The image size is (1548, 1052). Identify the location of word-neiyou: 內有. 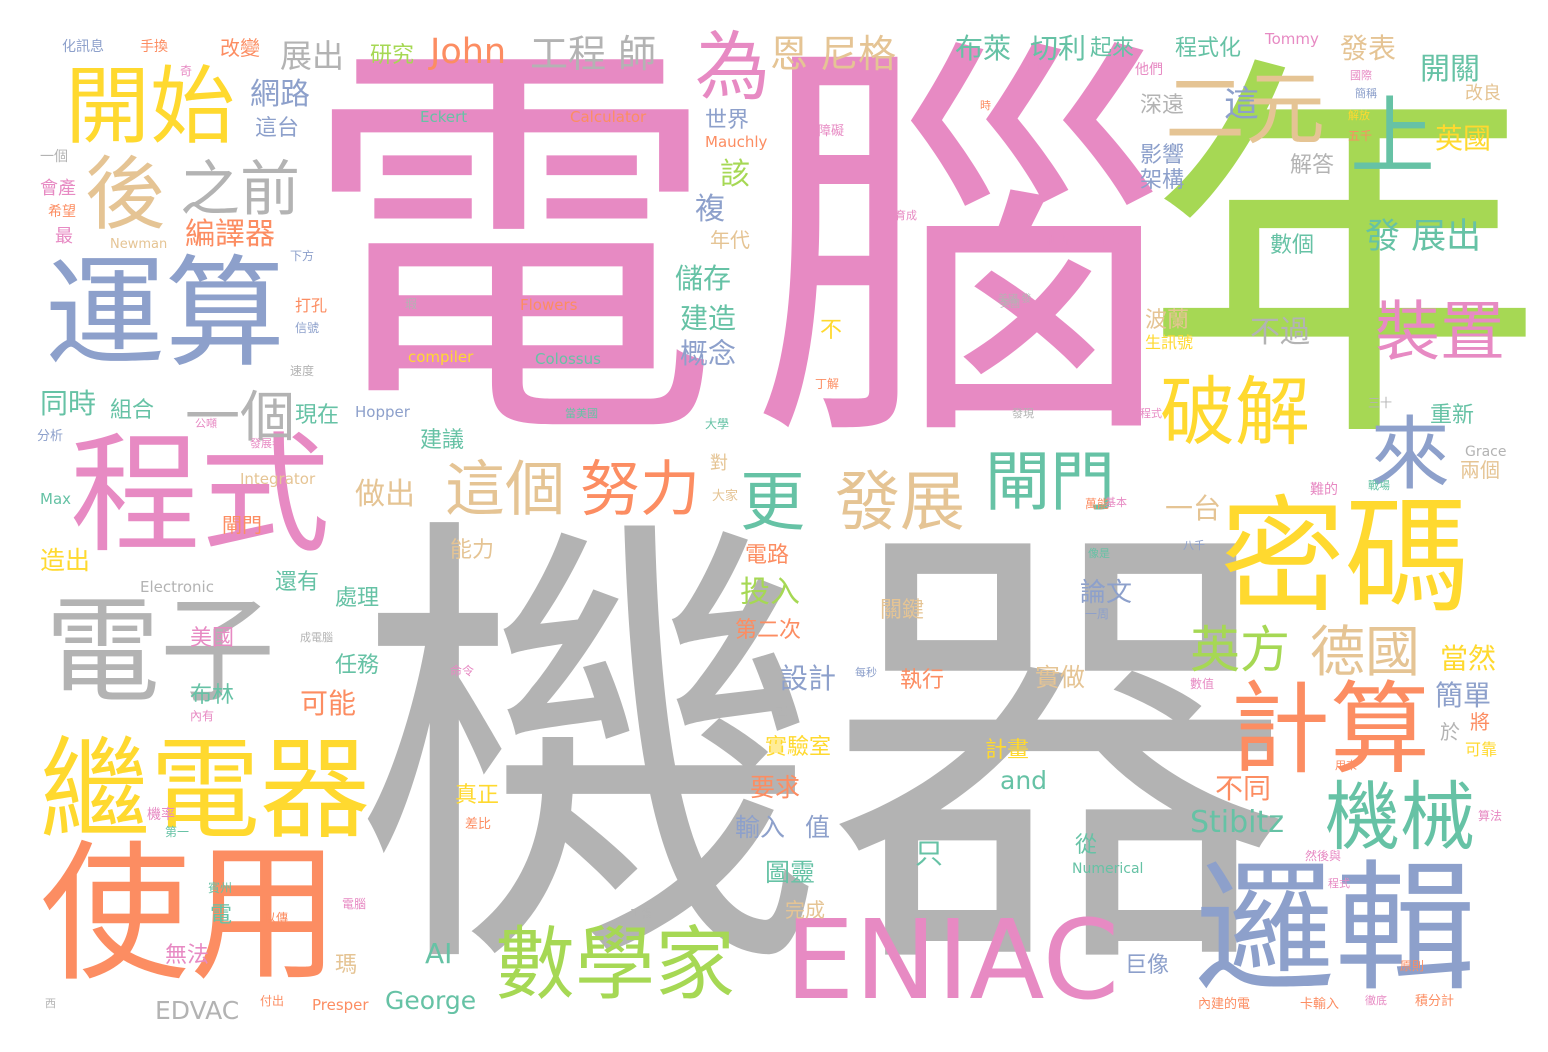
(202, 716).